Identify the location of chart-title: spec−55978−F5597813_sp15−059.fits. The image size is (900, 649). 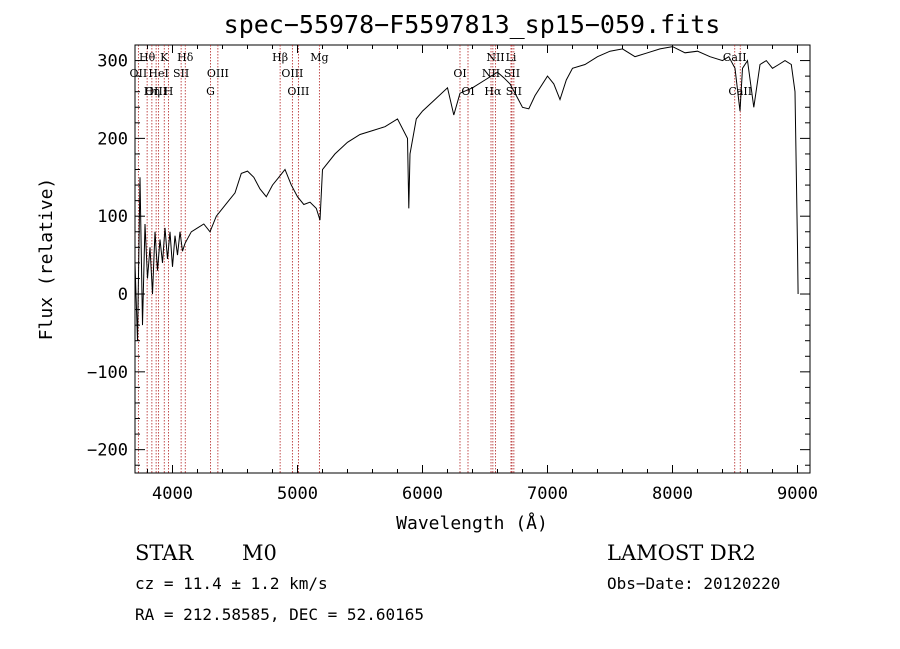
(472, 24).